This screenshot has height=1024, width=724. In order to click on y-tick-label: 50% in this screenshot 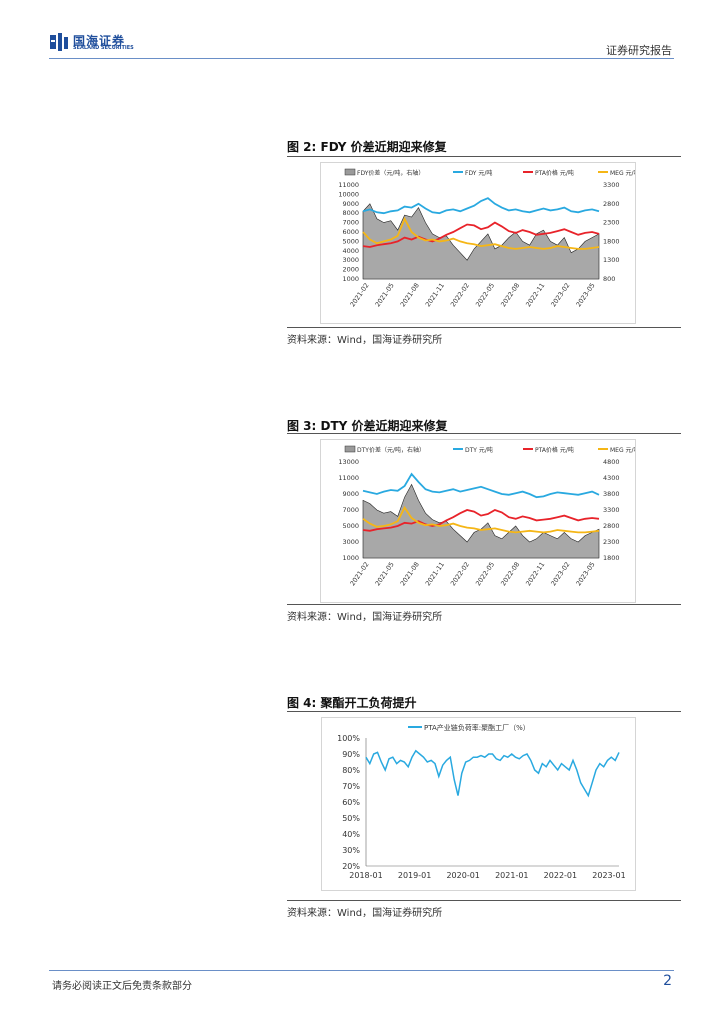, I will do `click(351, 818)`.